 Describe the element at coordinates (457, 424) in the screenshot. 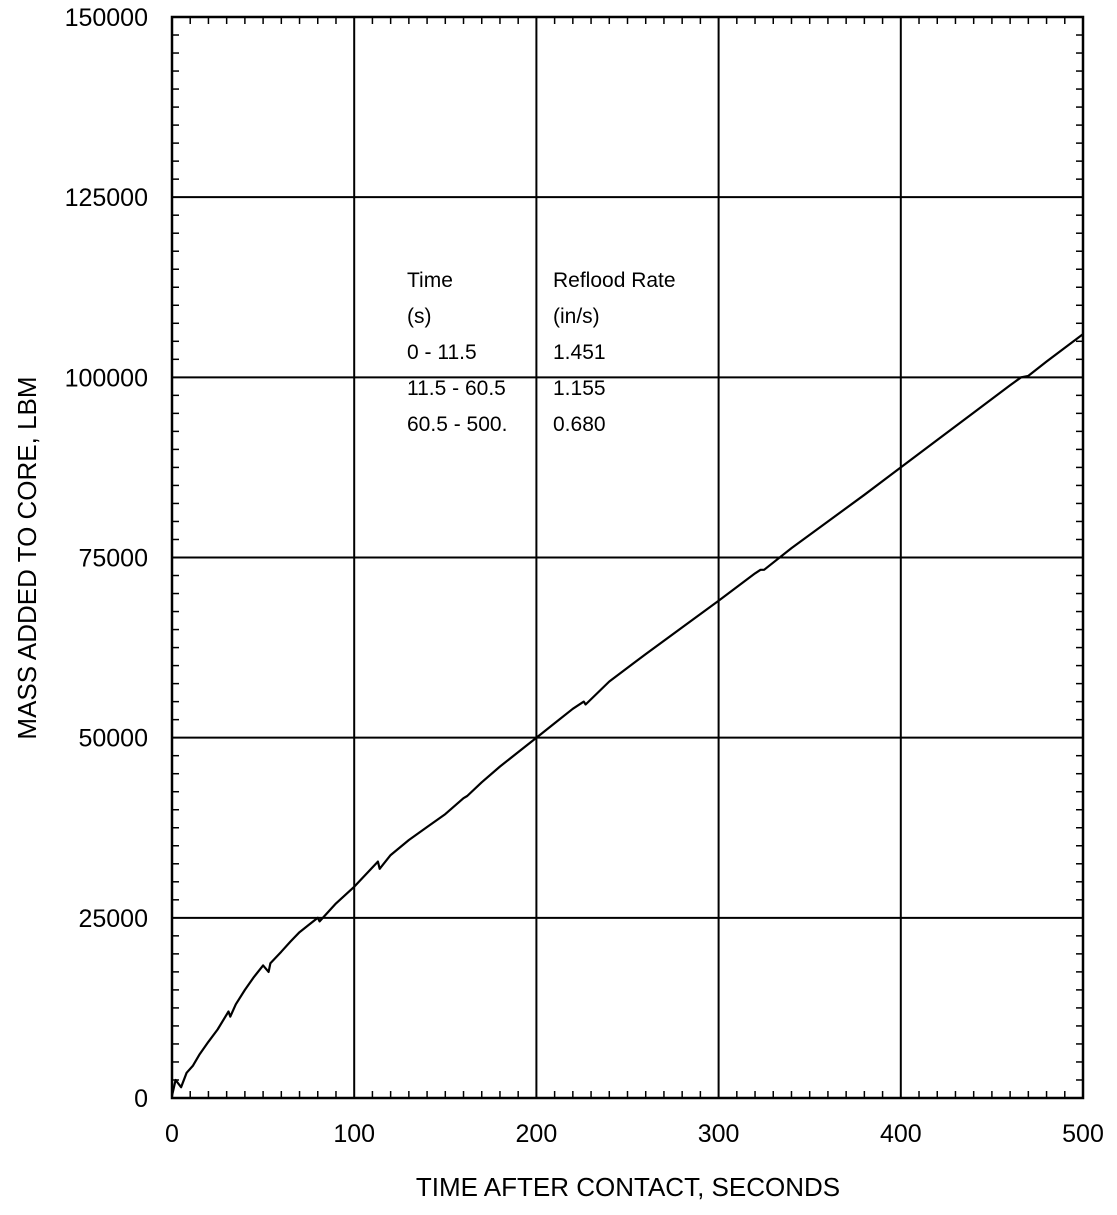

I see `table-row-3-time: 60.5 - 500.` at that location.